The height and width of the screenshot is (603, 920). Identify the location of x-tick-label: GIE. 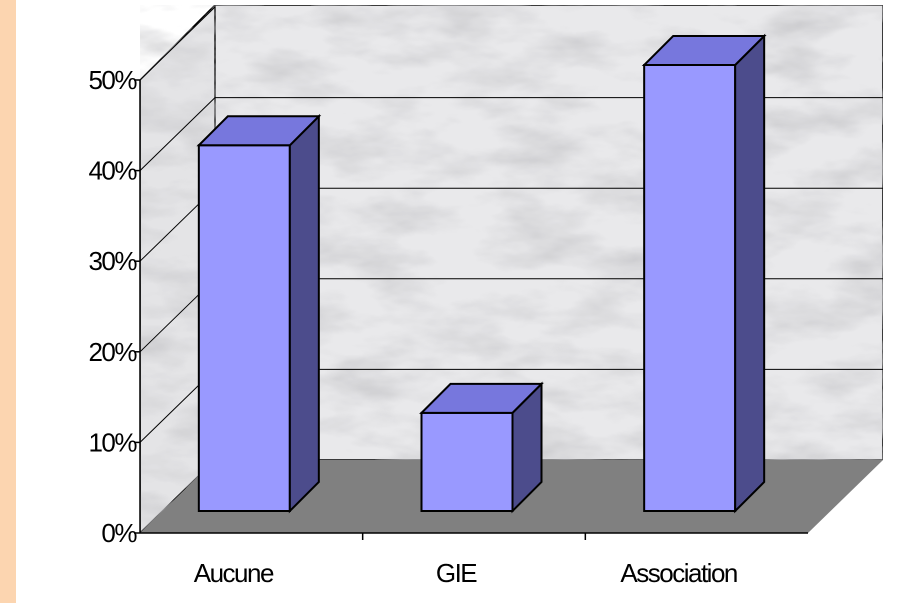
(456, 573).